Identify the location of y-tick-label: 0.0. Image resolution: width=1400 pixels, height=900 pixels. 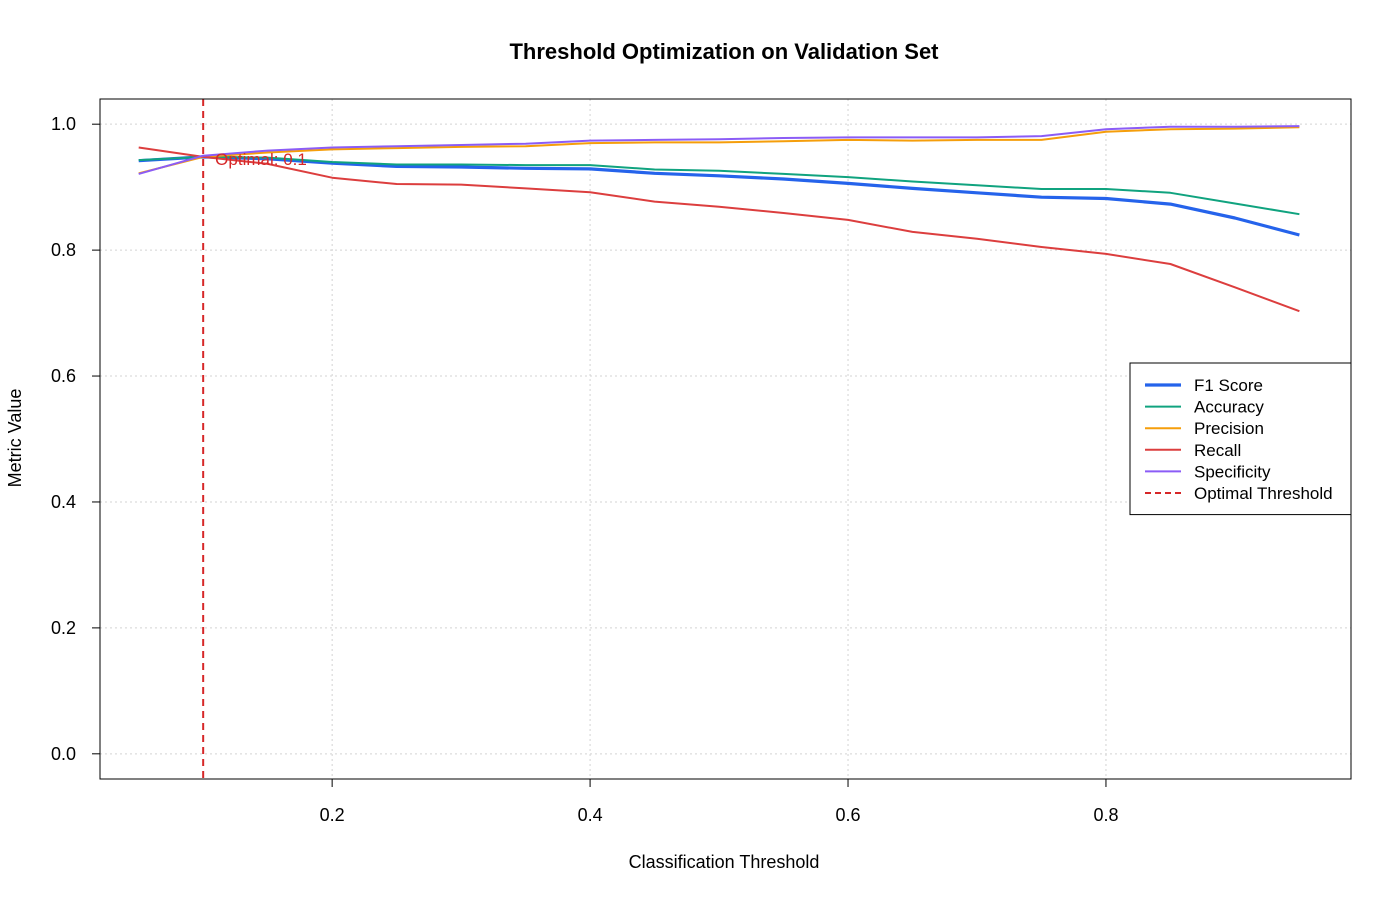
(63, 754).